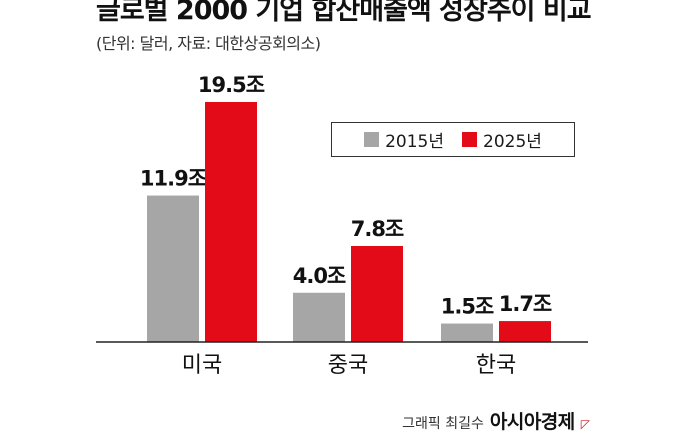  Describe the element at coordinates (532, 422) in the screenshot. I see `publisher-logo: 아시아경제` at that location.